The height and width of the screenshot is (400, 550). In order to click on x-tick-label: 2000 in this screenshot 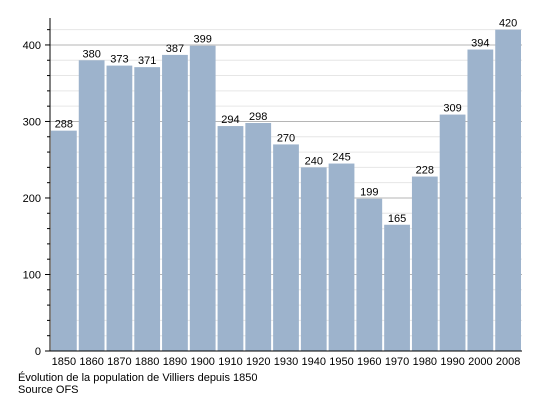, I will do `click(480, 362)`.